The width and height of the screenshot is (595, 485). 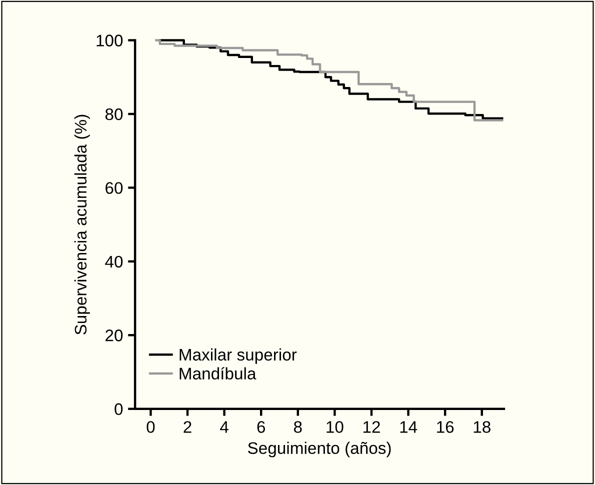 I want to click on x-tick-label: 2, so click(x=188, y=427).